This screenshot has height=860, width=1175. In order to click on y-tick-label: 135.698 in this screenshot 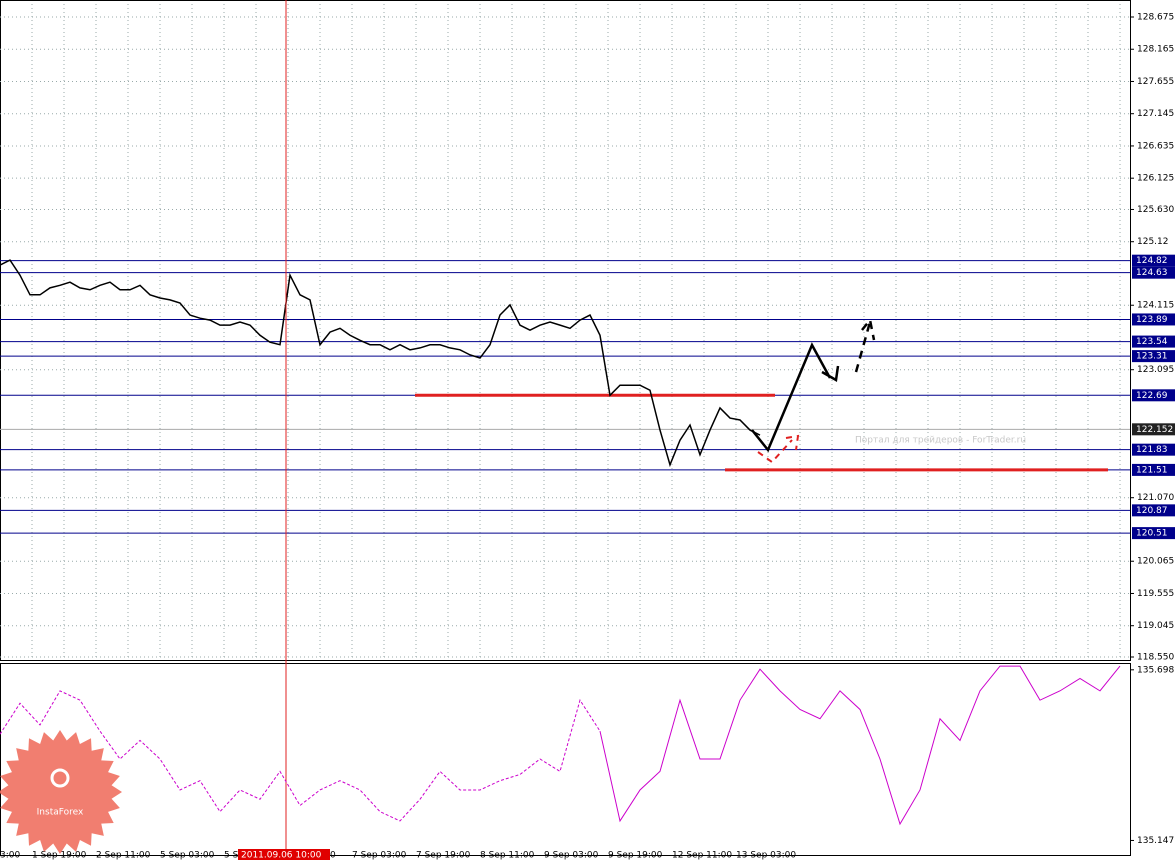, I will do `click(1155, 670)`.